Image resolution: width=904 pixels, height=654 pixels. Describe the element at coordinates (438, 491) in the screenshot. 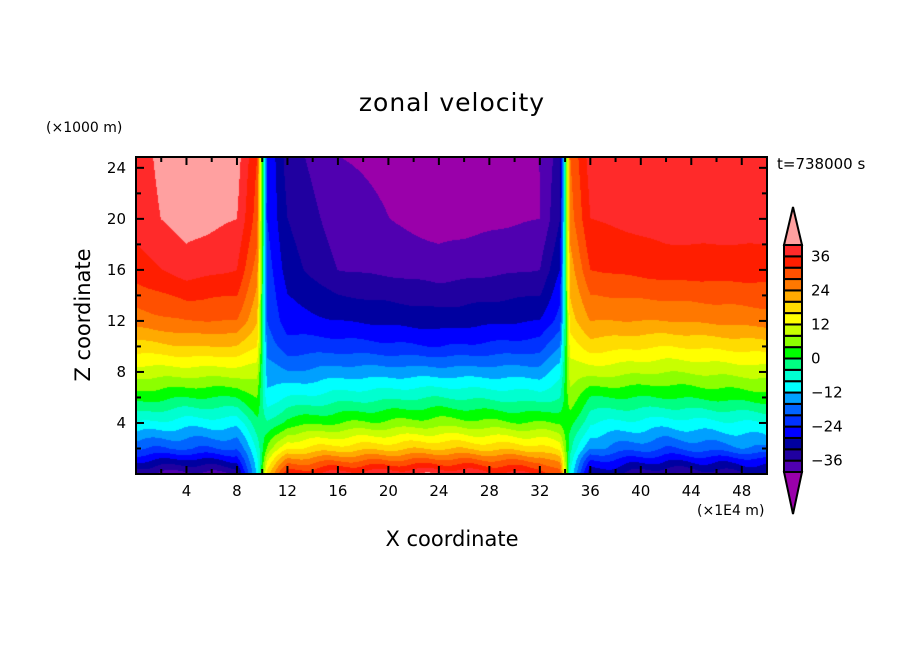

I see `x-tick-label: 24` at that location.